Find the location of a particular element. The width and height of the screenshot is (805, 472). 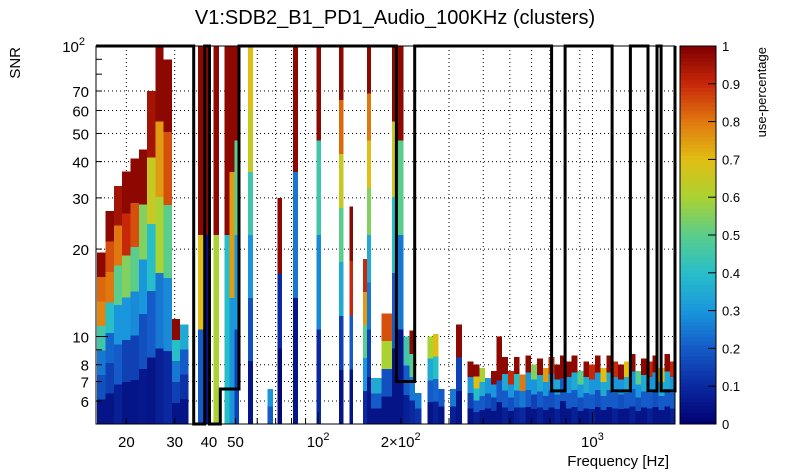

colorbar: 0 0.1 0.2 0.3 0.4 0.5 0.6 0.7 0.8 0.9 1 is located at coordinates (709, 235).